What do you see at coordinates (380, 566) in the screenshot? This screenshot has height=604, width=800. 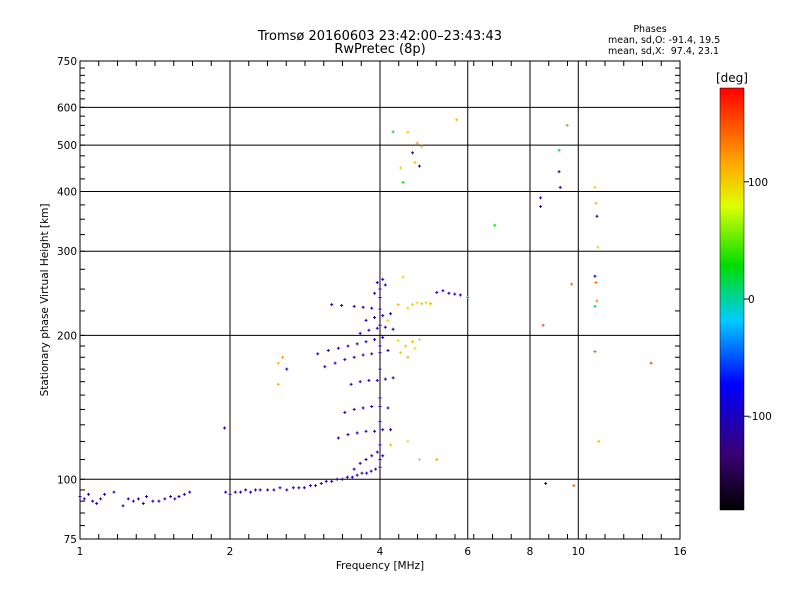 I see `x-axis-label: Frequency [MHz]` at bounding box center [380, 566].